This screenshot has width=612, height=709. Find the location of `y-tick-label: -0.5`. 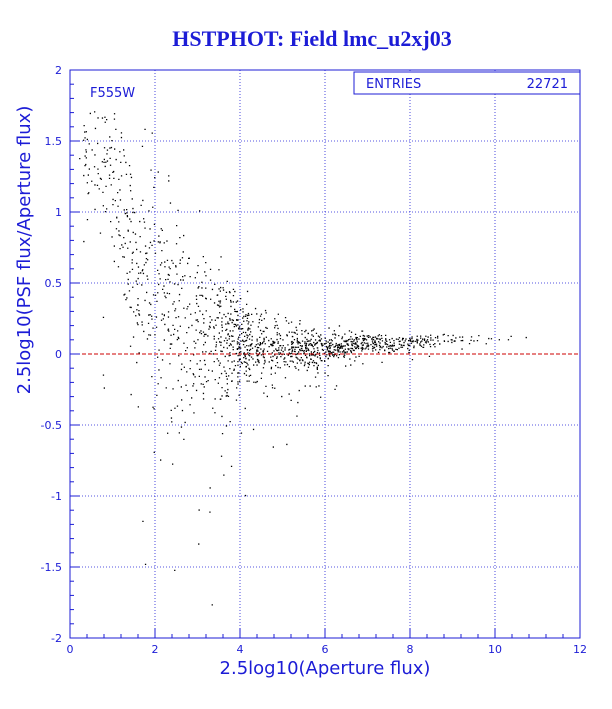

y-tick-label: -0.5 is located at coordinates (51, 425).